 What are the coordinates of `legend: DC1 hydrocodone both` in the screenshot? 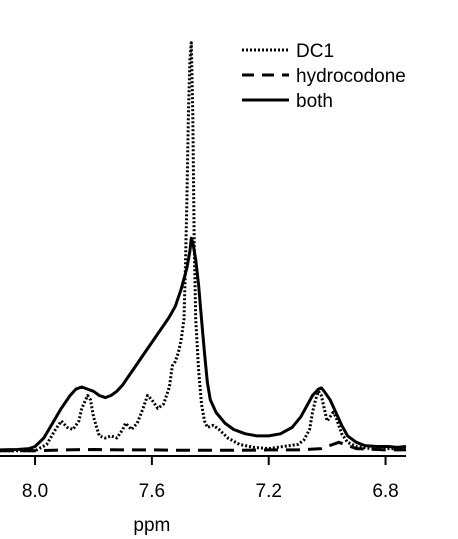 It's located at (324, 76).